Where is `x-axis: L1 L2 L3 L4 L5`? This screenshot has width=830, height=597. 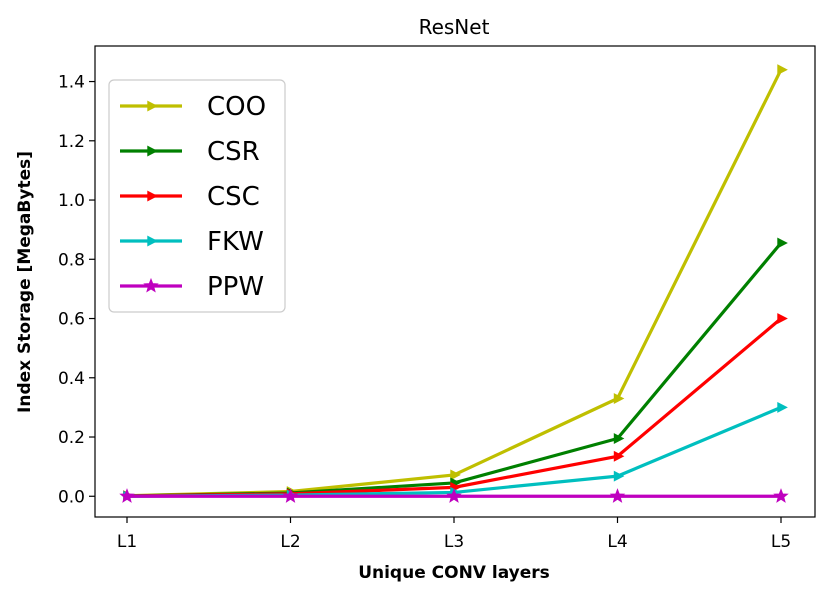
x-axis: L1 L2 L3 L4 L5 is located at coordinates (454, 534).